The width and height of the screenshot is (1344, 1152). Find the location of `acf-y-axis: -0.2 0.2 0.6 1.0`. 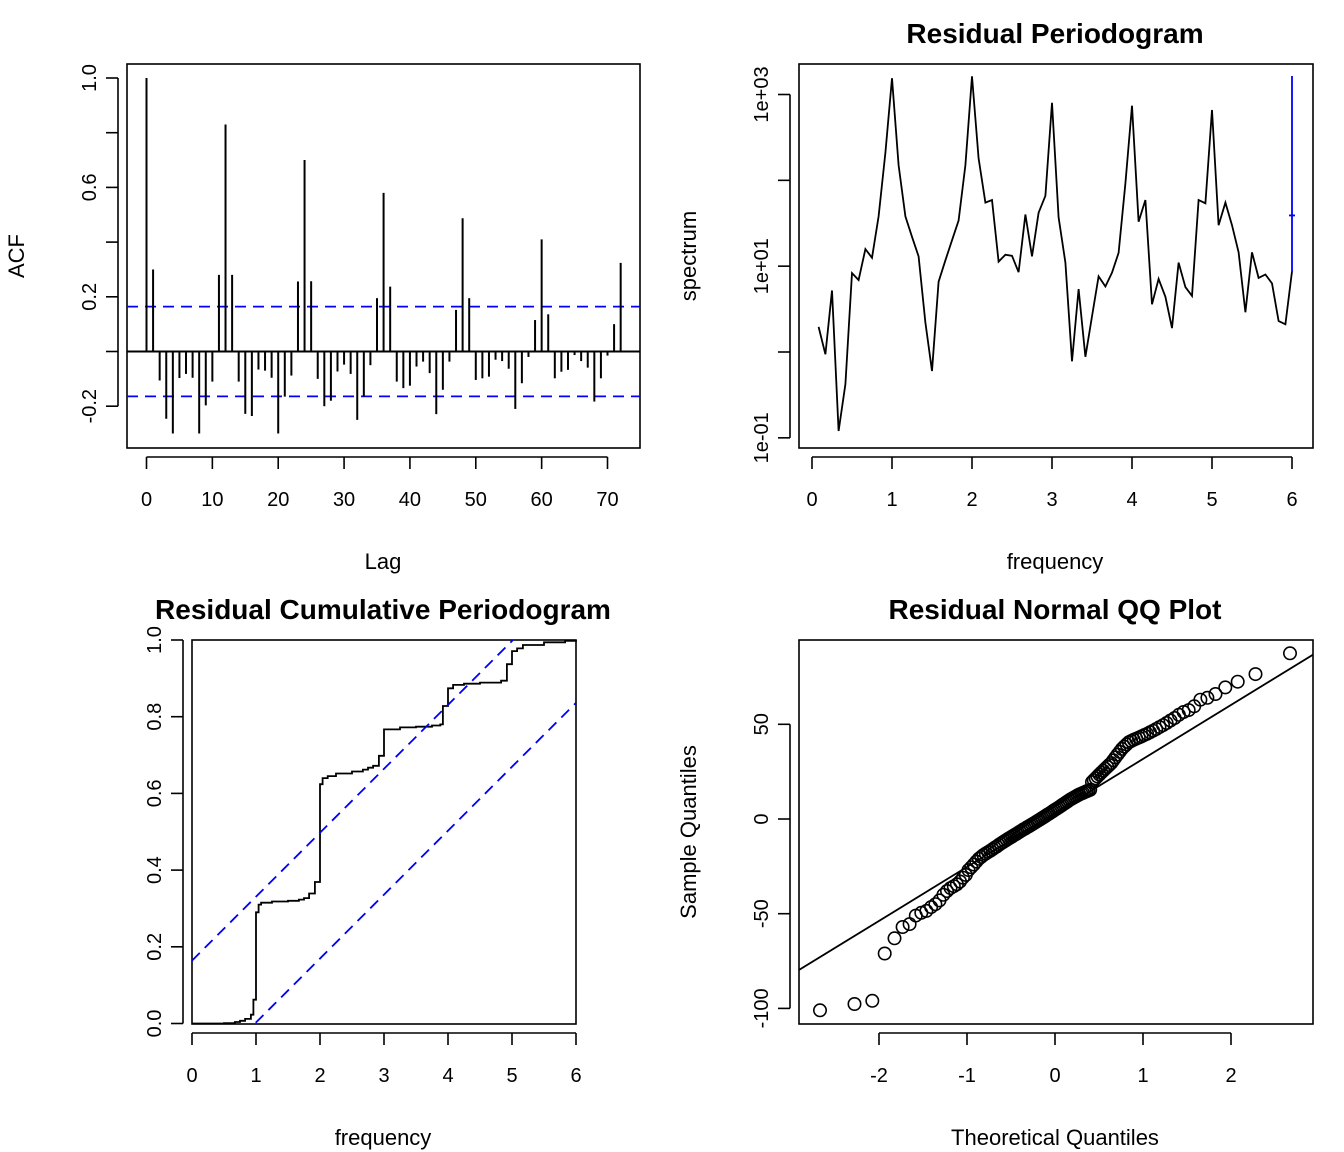

acf-y-axis: -0.2 0.2 0.6 1.0 is located at coordinates (99, 243).